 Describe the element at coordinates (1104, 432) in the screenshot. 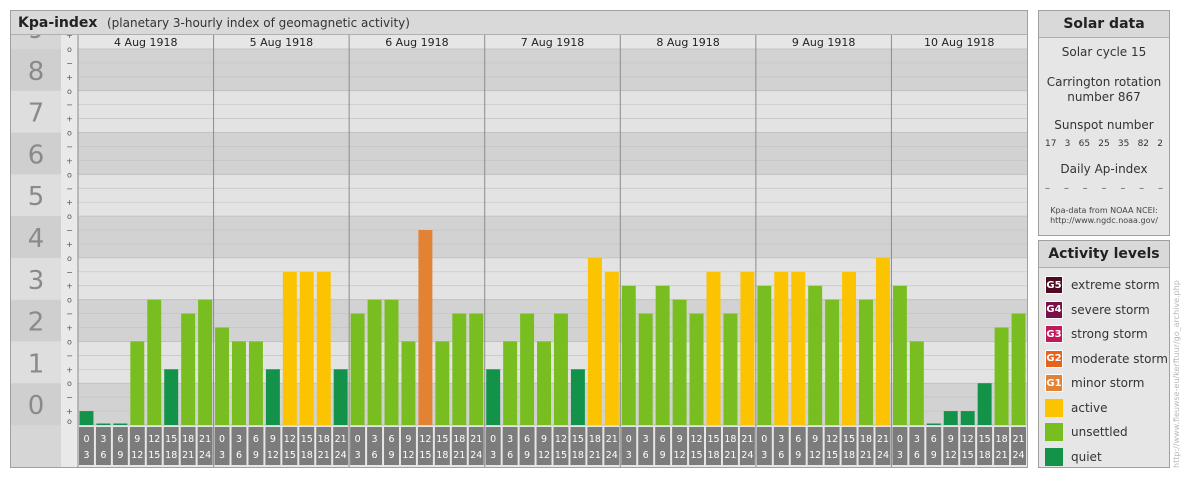

I see `legend-item: unsettled` at that location.